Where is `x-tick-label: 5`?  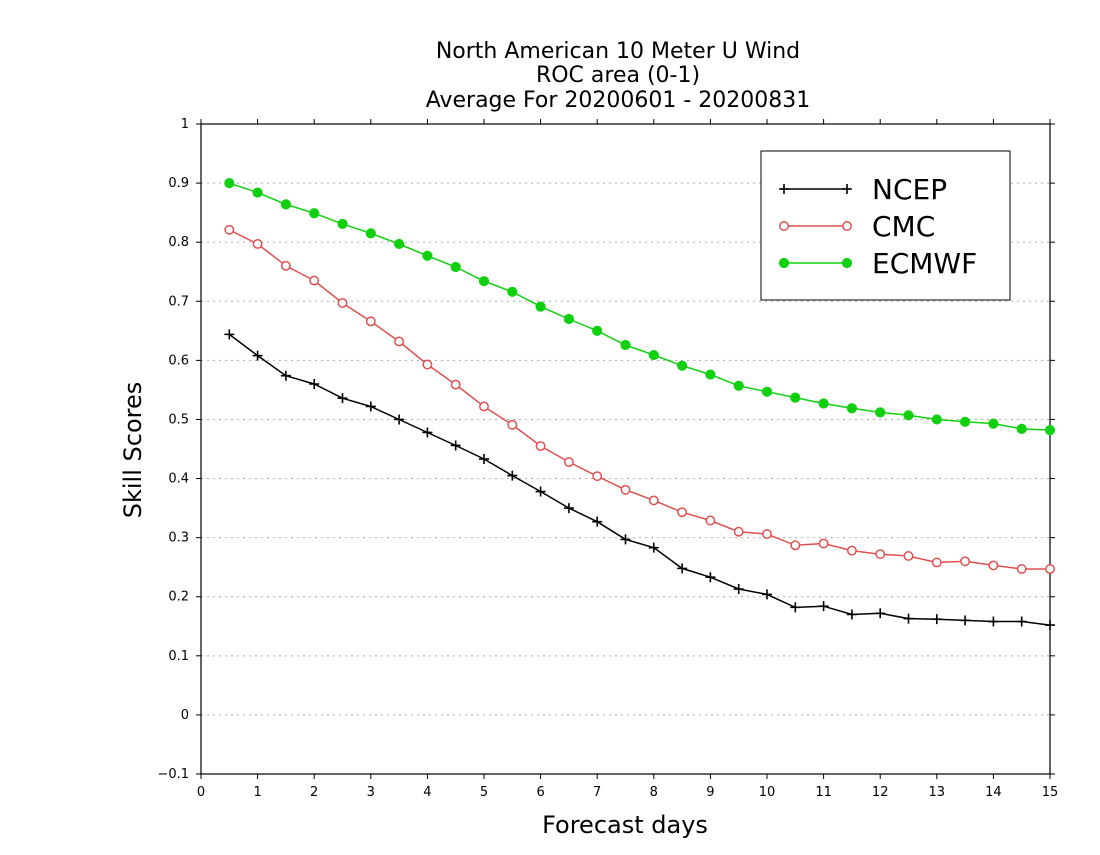 x-tick-label: 5 is located at coordinates (484, 792).